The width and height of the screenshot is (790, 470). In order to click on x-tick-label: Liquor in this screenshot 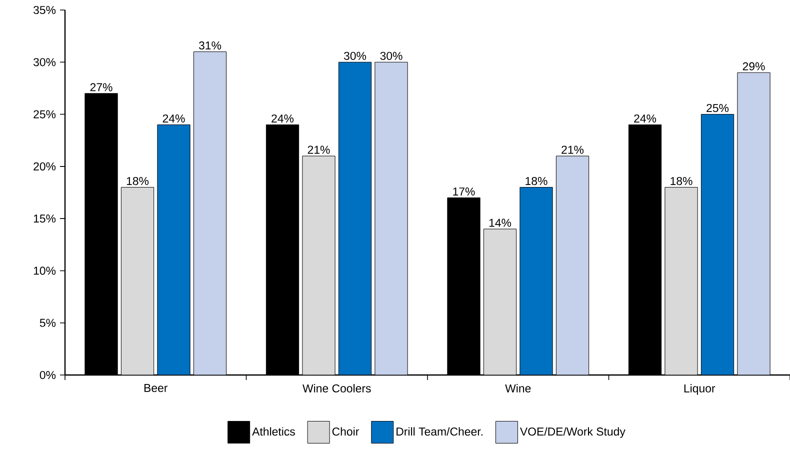, I will do `click(700, 389)`.